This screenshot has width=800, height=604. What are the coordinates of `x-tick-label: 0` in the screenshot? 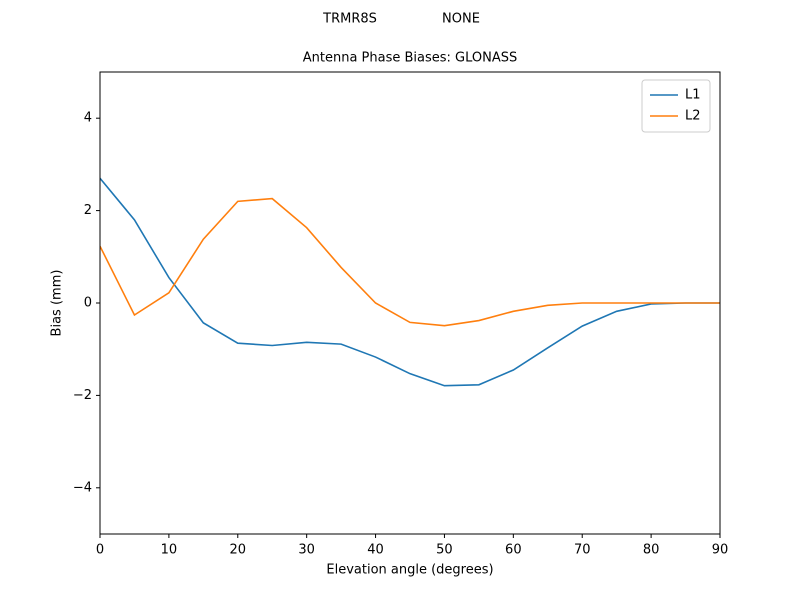 It's located at (100, 550).